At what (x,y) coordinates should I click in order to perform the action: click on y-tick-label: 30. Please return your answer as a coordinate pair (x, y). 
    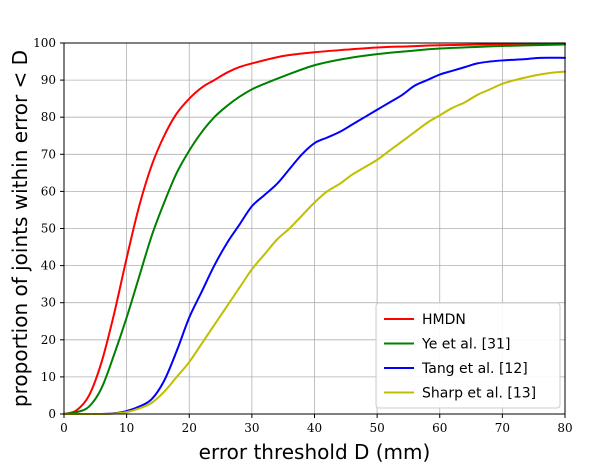
    Looking at the image, I should click on (48, 303).